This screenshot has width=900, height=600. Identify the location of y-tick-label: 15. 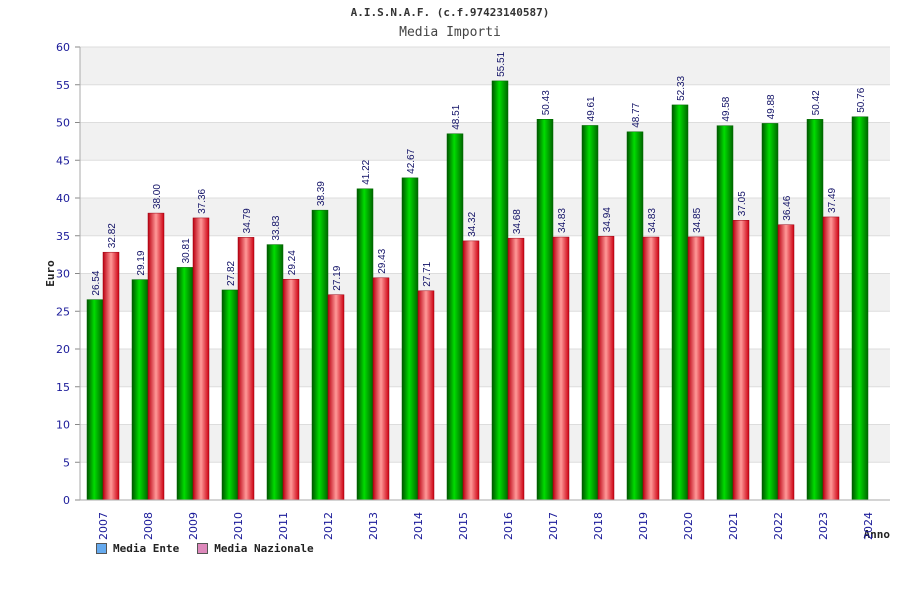
(63, 387).